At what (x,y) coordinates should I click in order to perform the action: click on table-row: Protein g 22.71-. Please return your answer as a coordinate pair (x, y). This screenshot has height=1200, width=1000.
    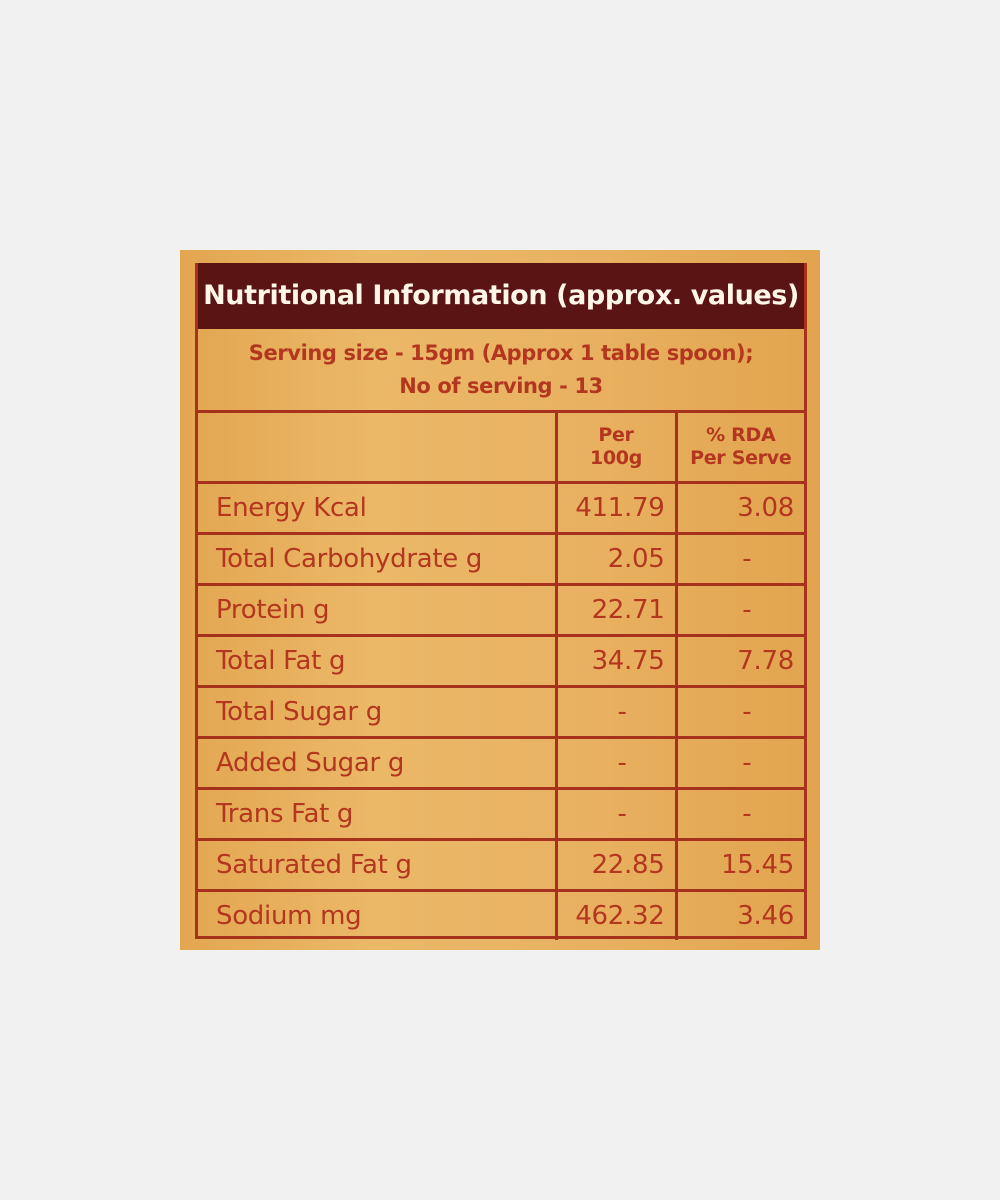
    Looking at the image, I should click on (501, 610).